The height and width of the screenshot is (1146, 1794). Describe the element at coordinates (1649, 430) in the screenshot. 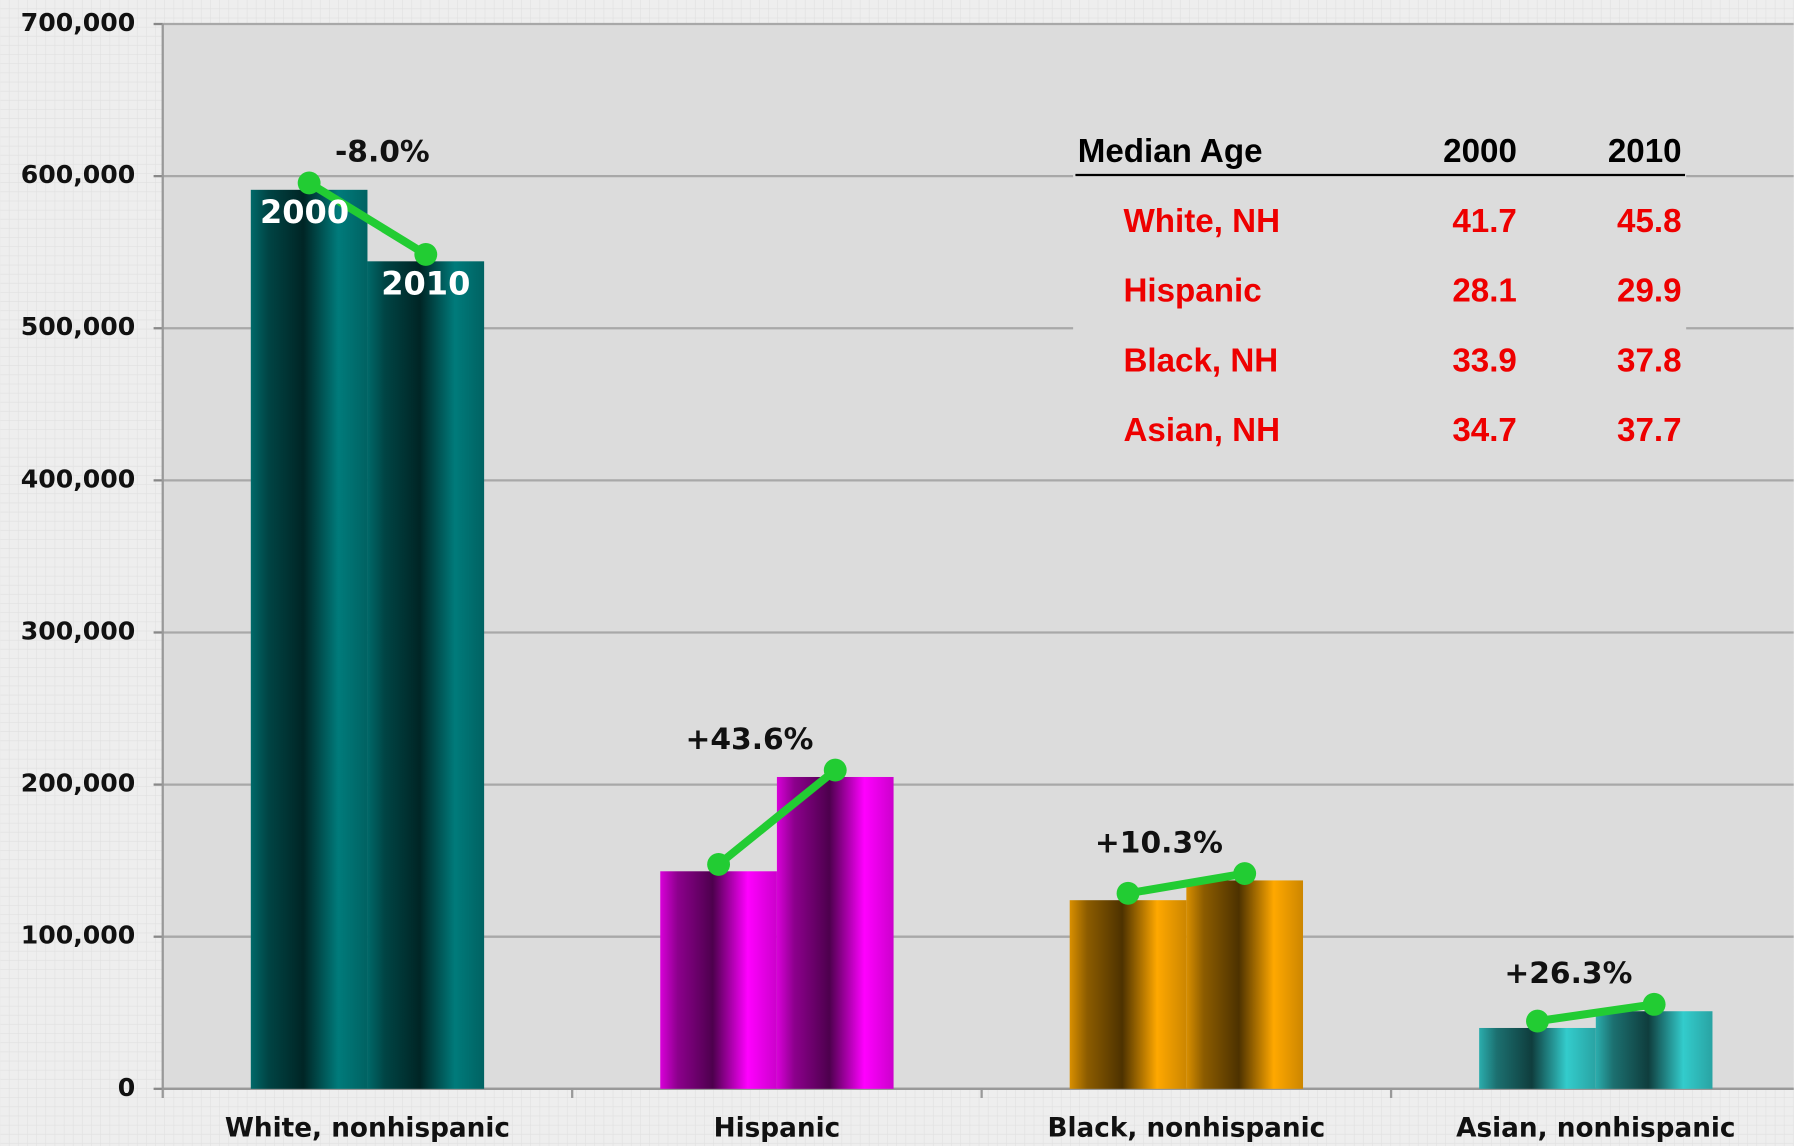

I see `table-cell: 37.7` at that location.